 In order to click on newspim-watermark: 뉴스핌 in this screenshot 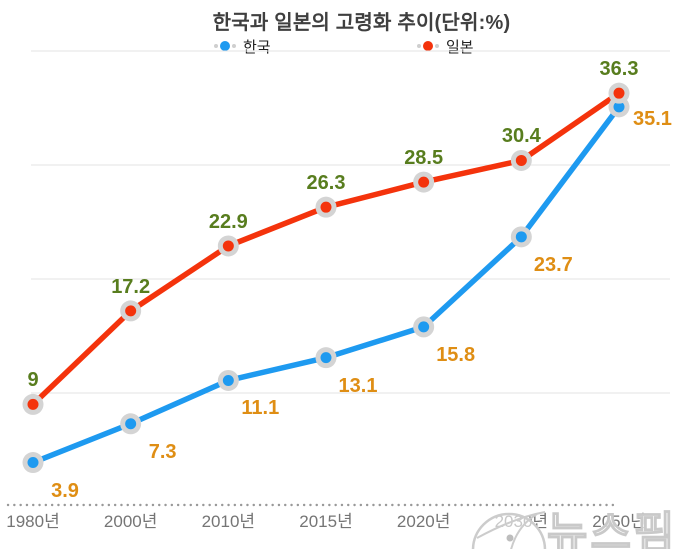, I will do `click(574, 528)`.